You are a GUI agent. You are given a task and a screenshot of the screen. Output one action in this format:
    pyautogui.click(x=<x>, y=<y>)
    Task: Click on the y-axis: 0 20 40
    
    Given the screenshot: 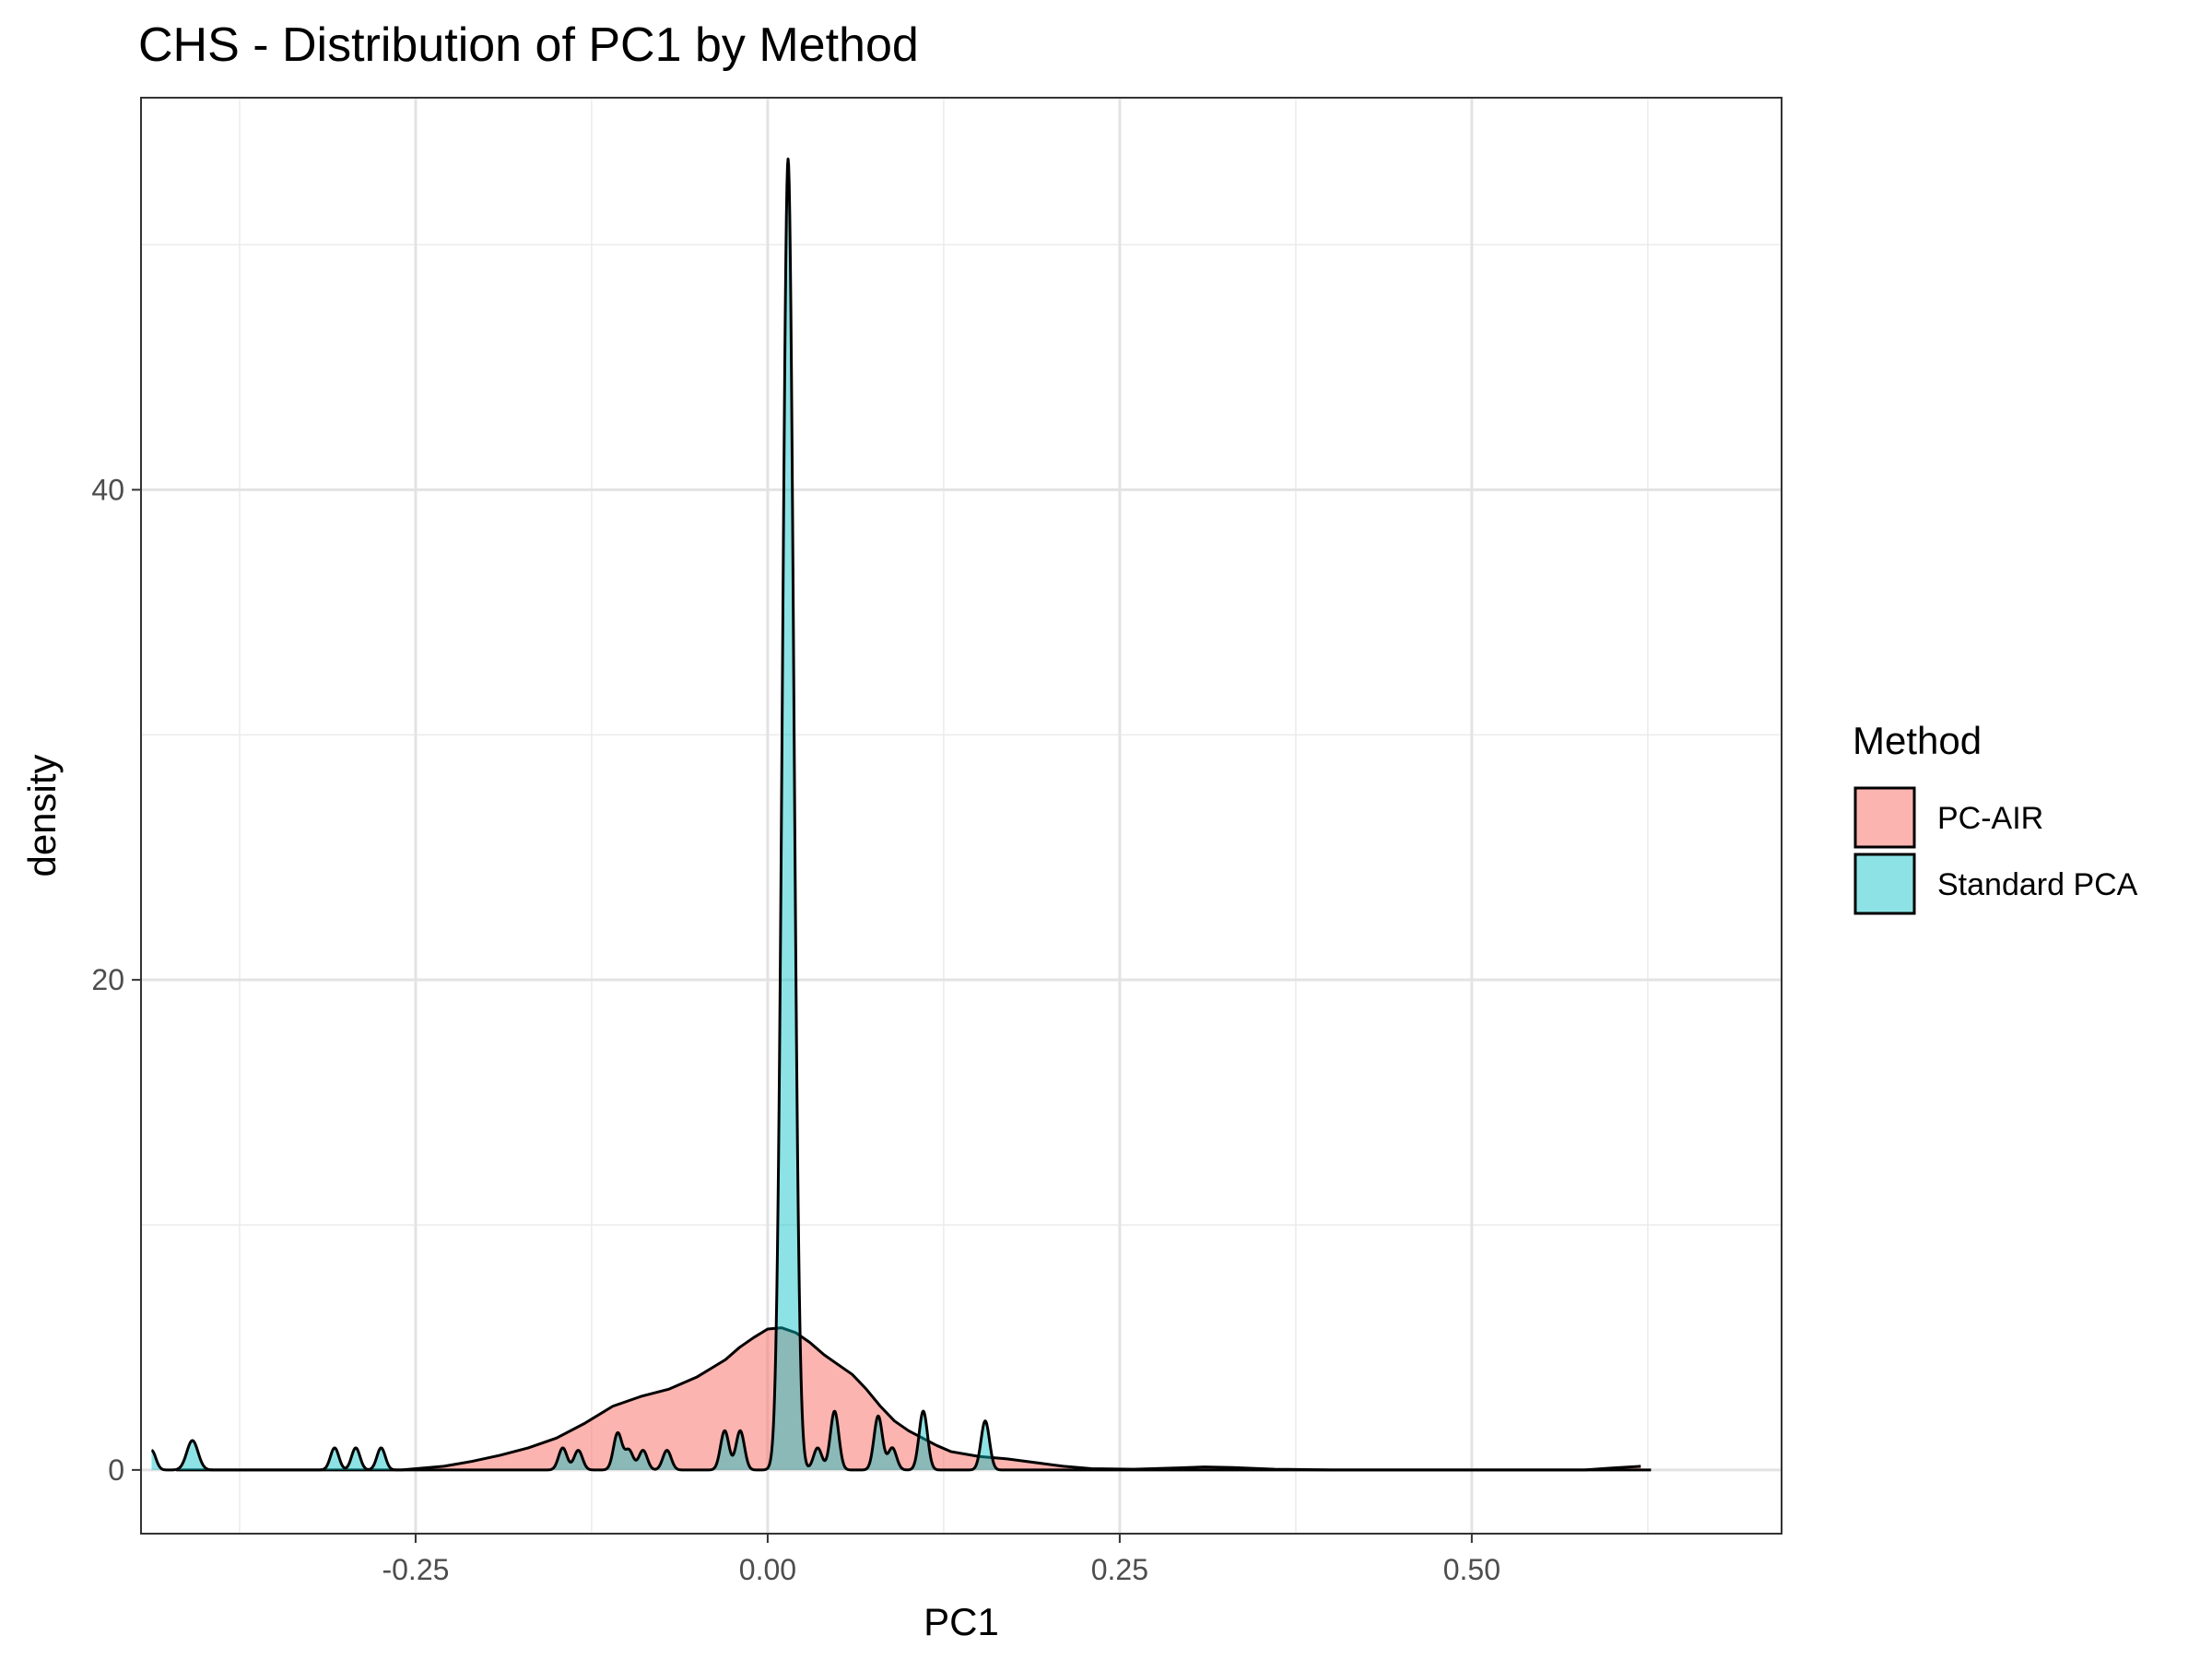 What is the action you would take?
    pyautogui.click(x=116, y=980)
    